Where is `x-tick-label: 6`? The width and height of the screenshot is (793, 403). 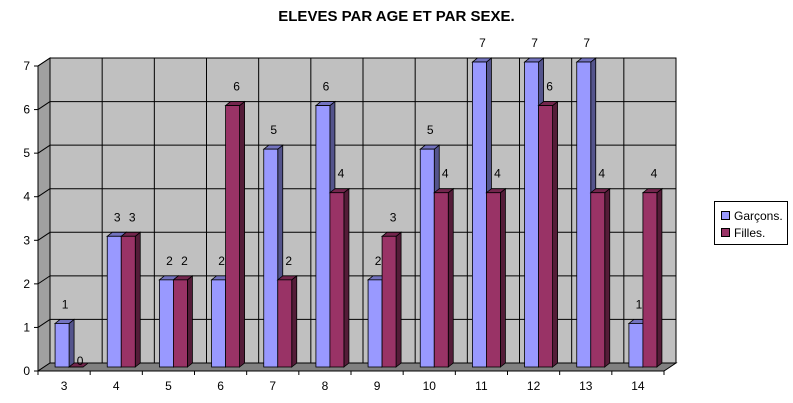 x-tick-label: 6 is located at coordinates (220, 386).